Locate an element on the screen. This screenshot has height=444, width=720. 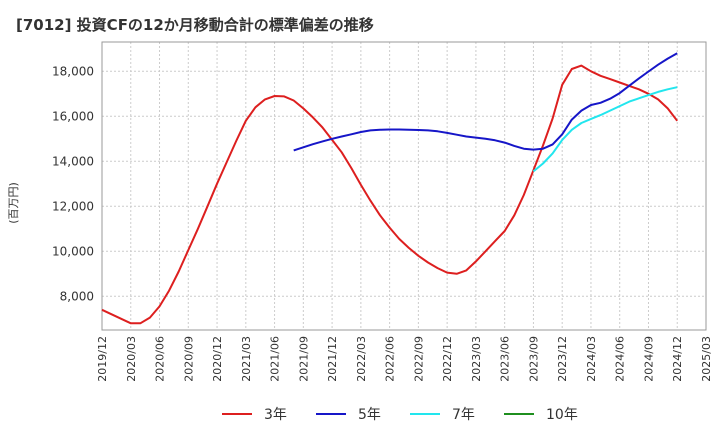
y-tick-label: 18,000 is located at coordinates (73, 71).